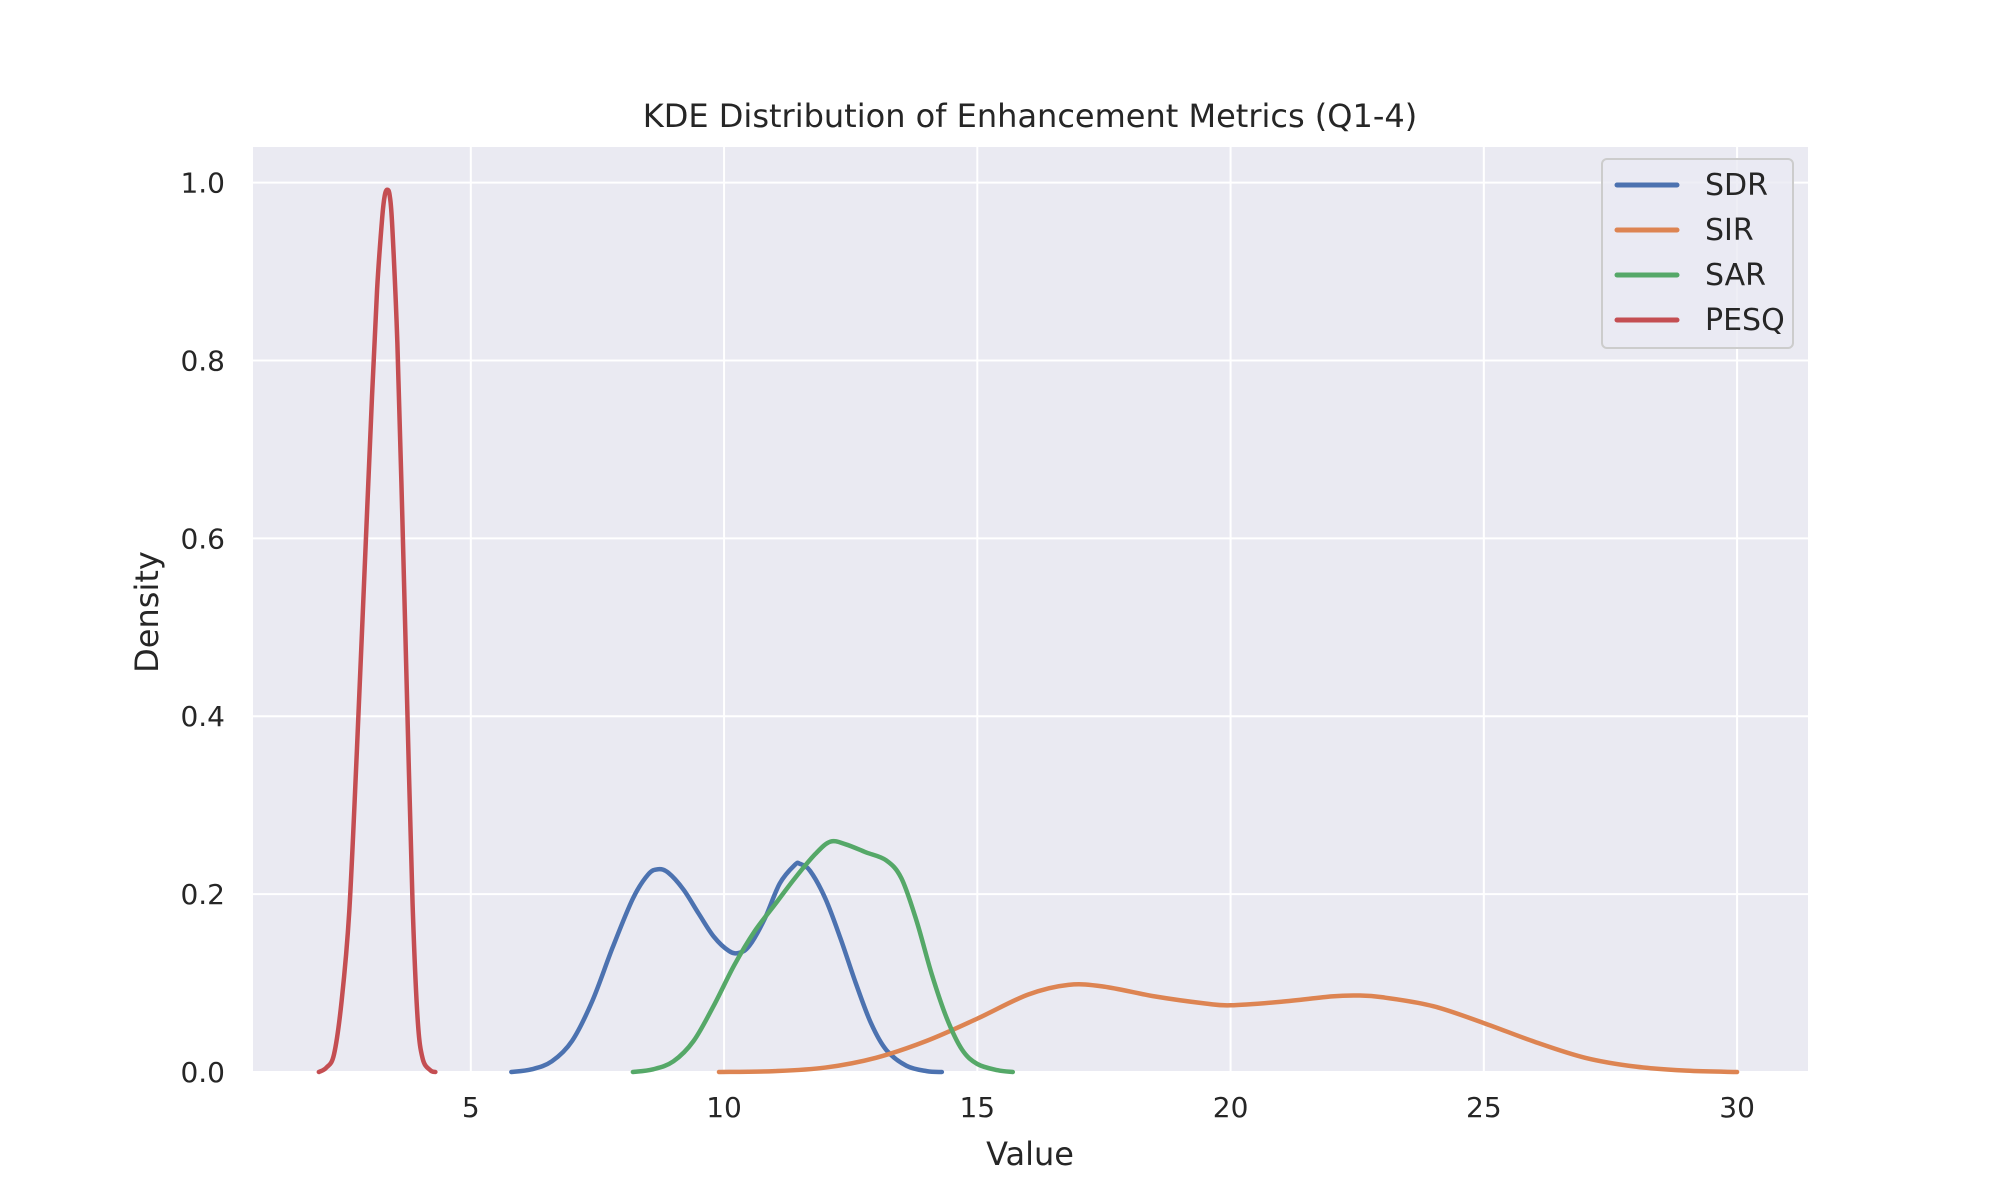 The width and height of the screenshot is (2000, 1200). I want to click on y-tick-label: 0.4, so click(202, 716).